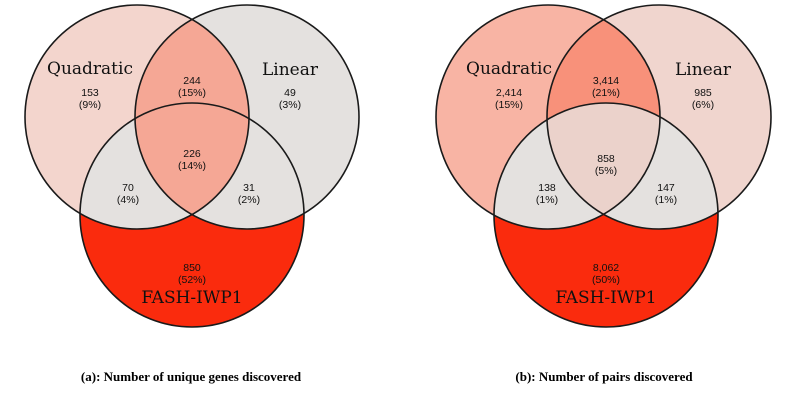 The height and width of the screenshot is (410, 791). What do you see at coordinates (192, 166) in the screenshot?
I see `region-percent: (14%)` at bounding box center [192, 166].